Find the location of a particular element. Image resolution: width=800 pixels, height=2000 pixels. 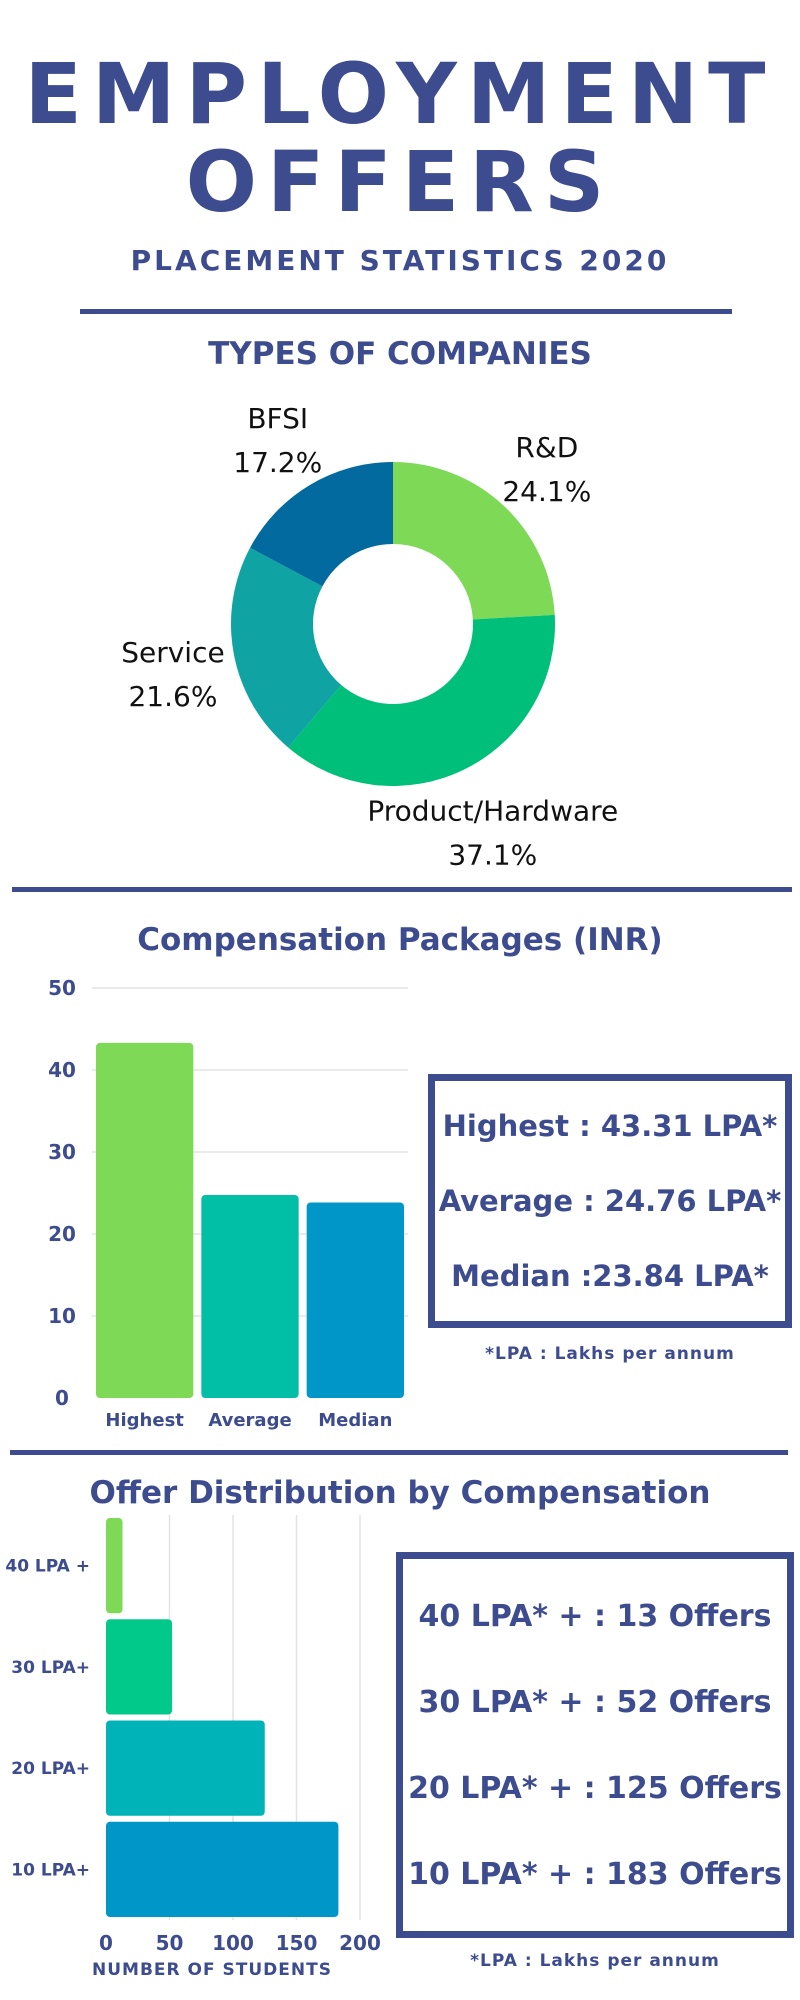

y-tick-10-lpa: 10 LPA+ is located at coordinates (50, 1870).